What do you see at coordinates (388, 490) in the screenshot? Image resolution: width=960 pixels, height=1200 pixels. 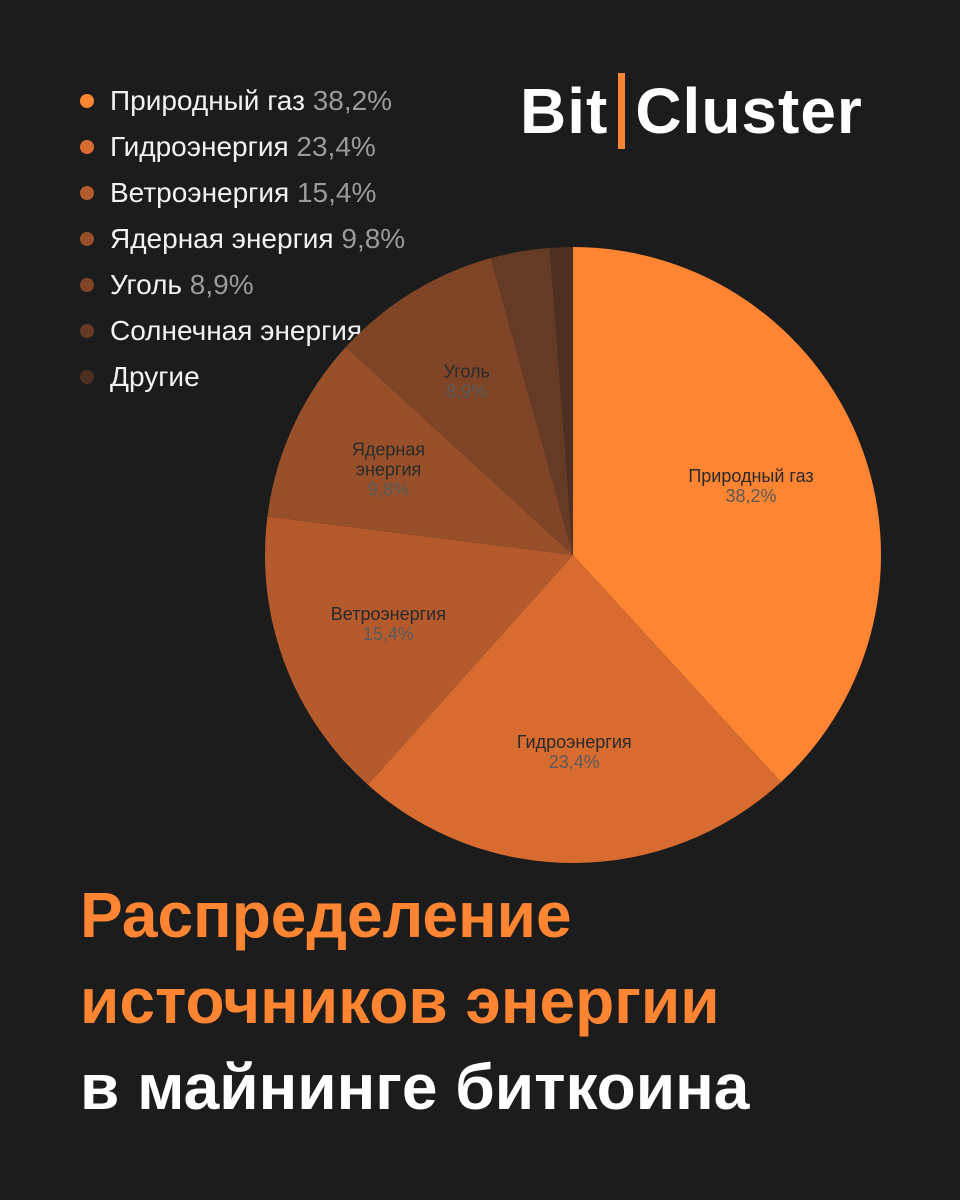 I see `slice-percent: 9,8%` at bounding box center [388, 490].